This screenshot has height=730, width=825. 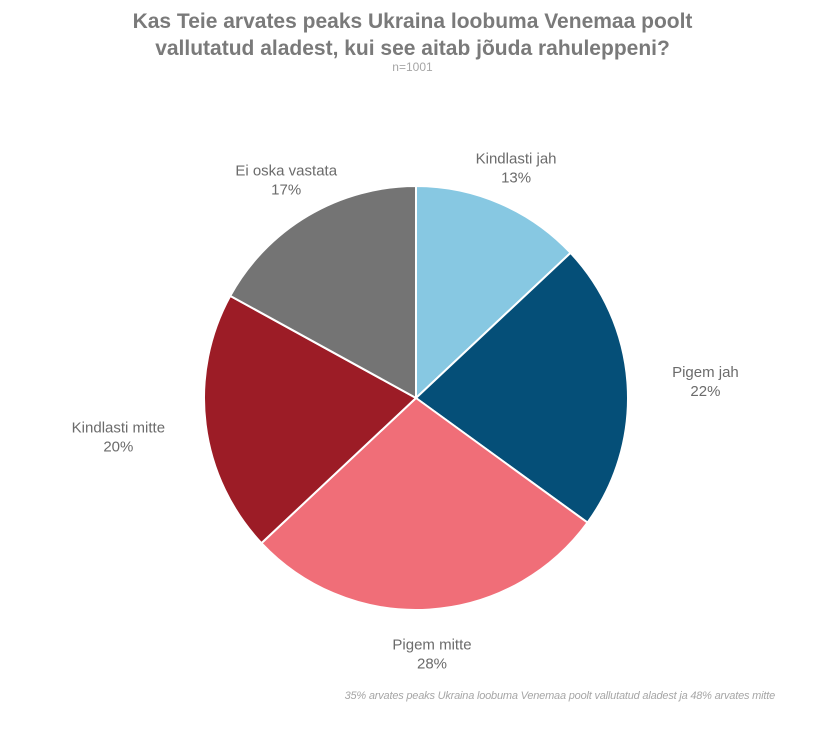 I want to click on pie-label-name: Ei oska vastata, so click(x=286, y=171).